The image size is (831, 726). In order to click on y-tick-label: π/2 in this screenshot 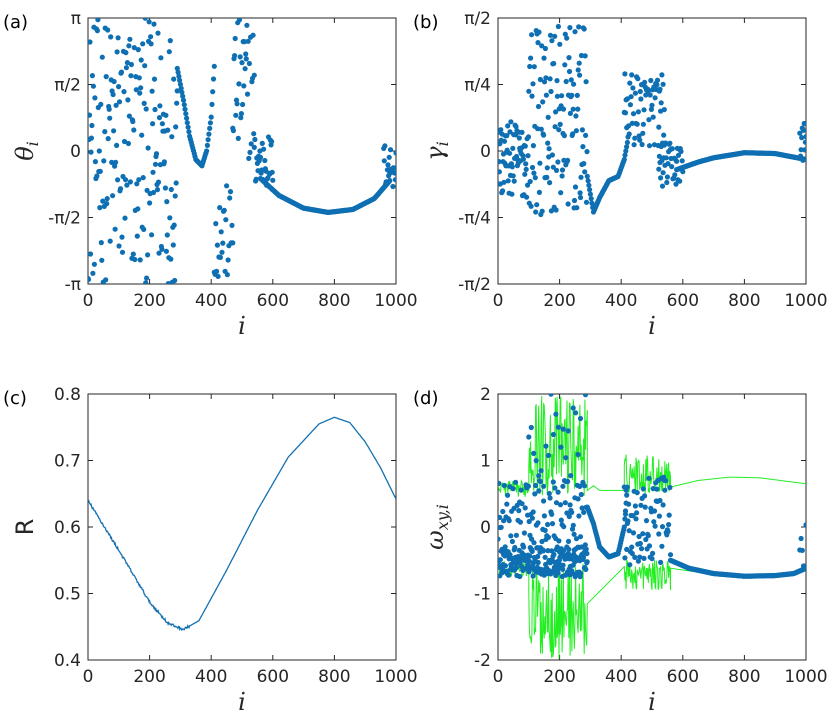, I will do `click(67, 85)`.